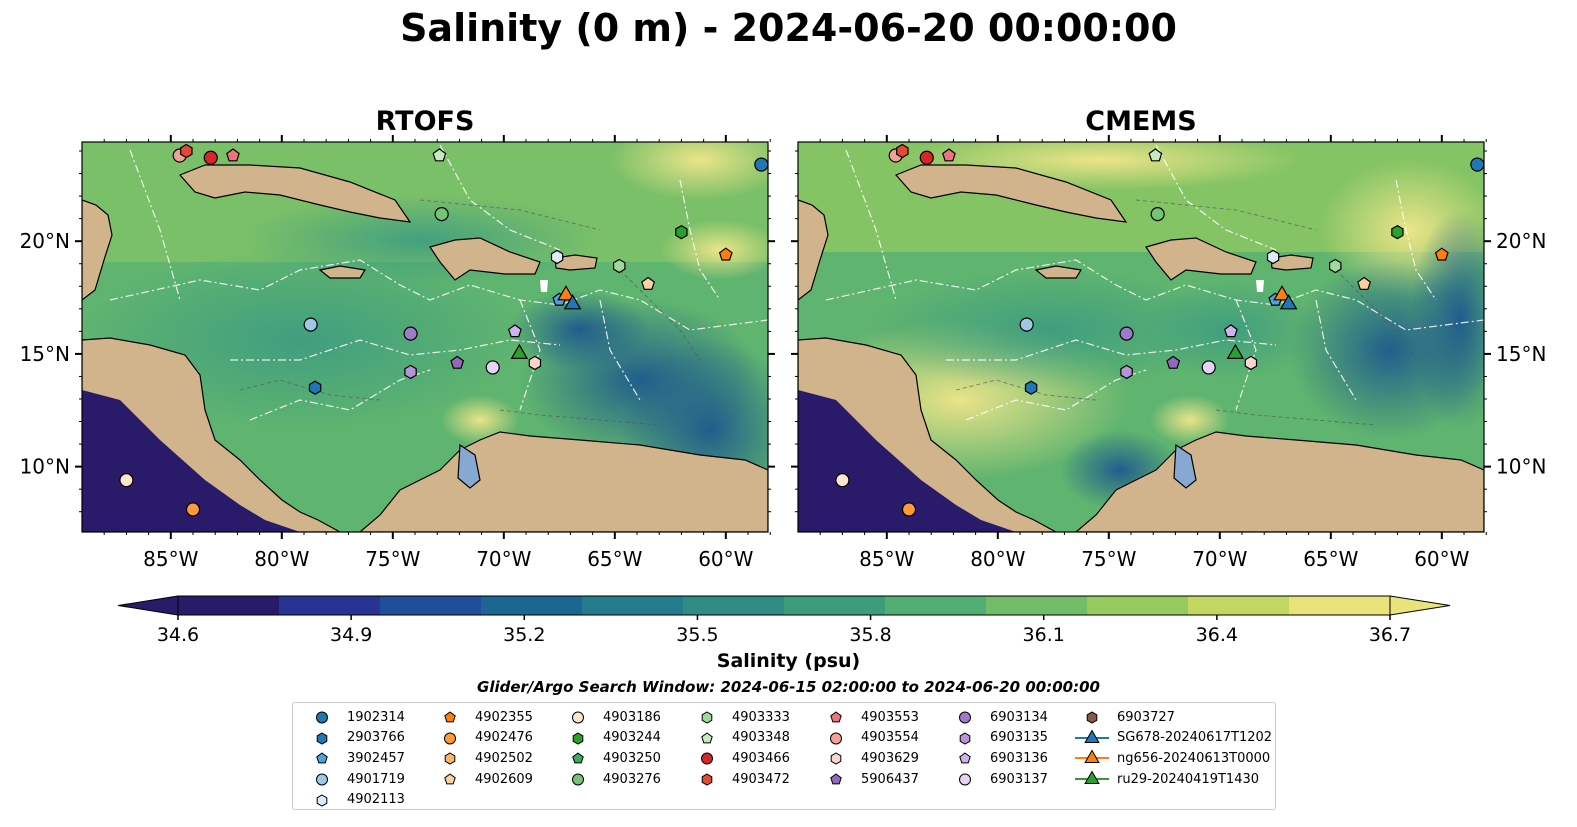 This screenshot has height=827, width=1577. I want to click on legend-item: 4903250, so click(611, 758).